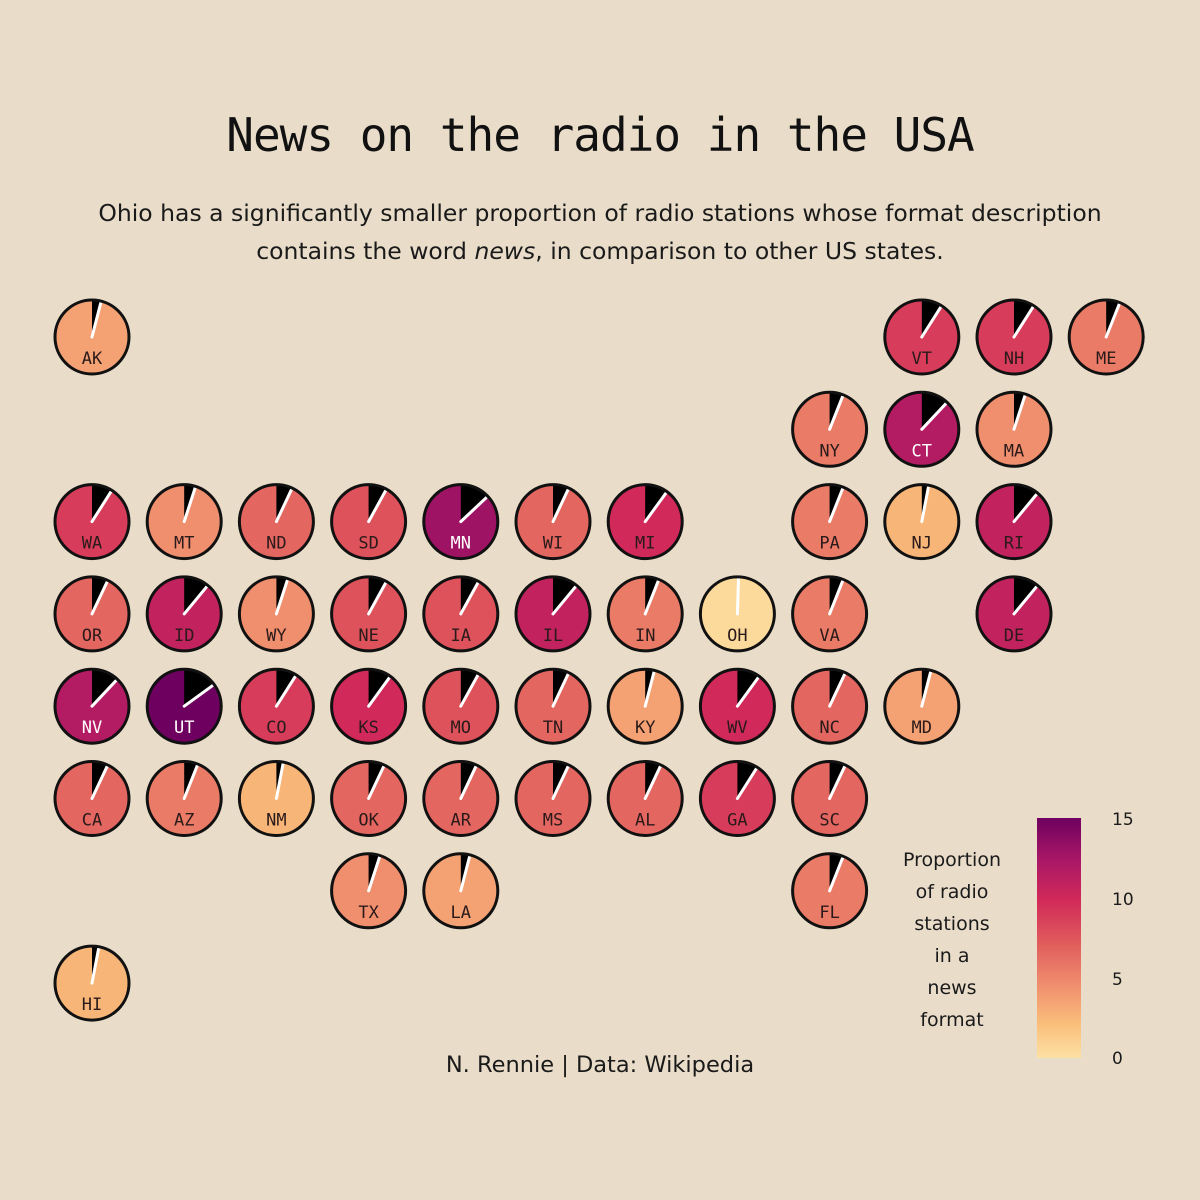 This screenshot has height=1200, width=1200. What do you see at coordinates (368, 544) in the screenshot?
I see `state-label: SD` at bounding box center [368, 544].